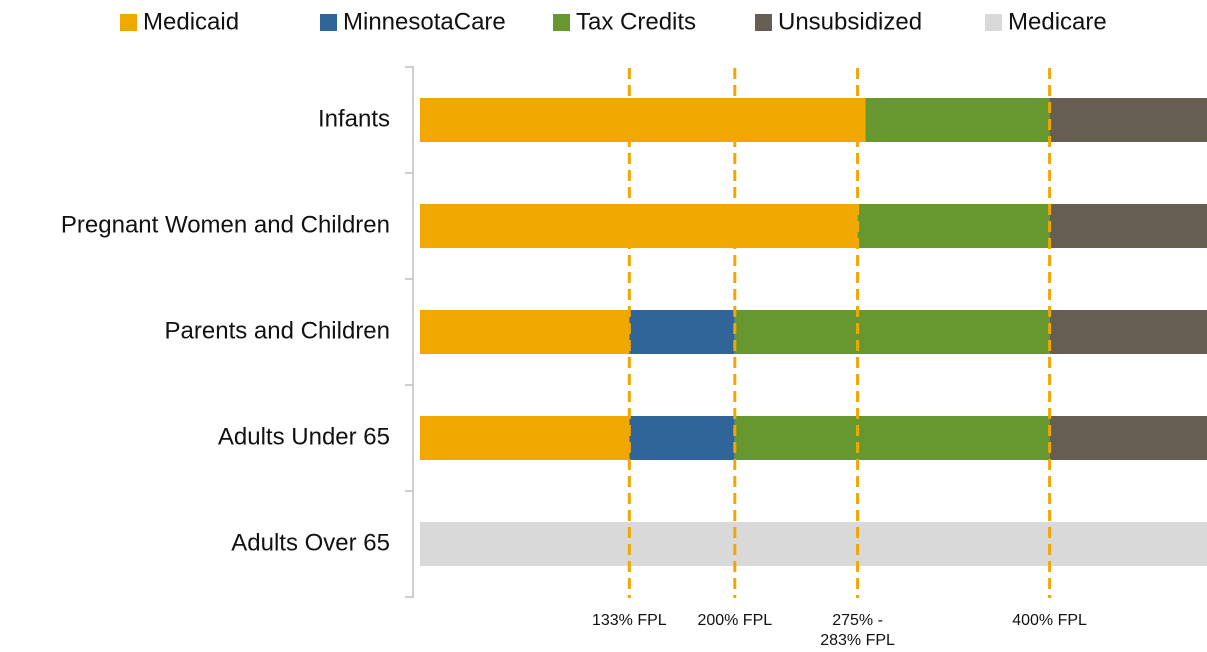 The image size is (1207, 652). I want to click on category-label: Pregnant Women and Children, so click(225, 224).